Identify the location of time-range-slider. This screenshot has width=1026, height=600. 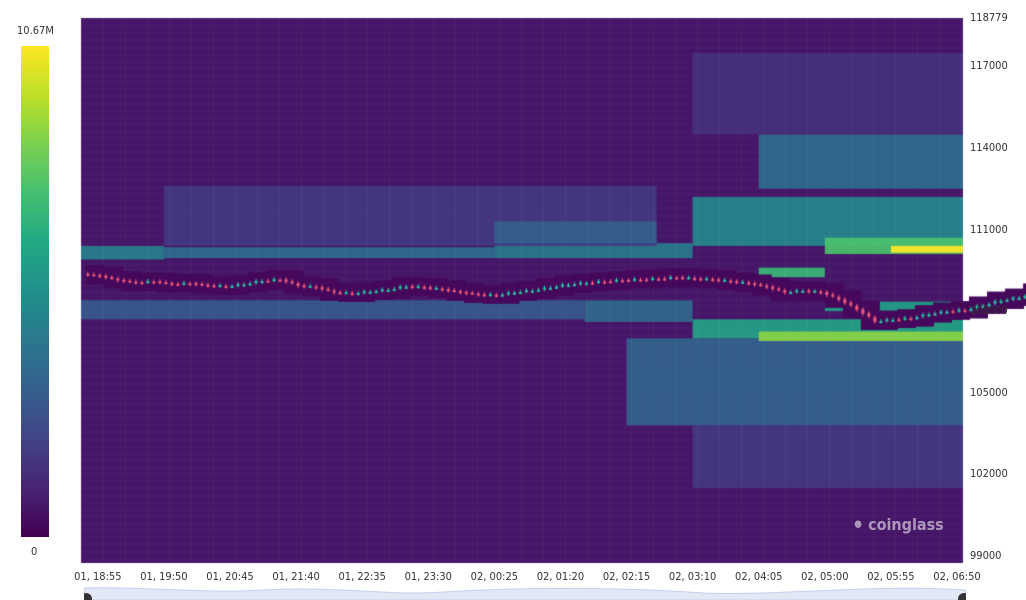
(525, 592).